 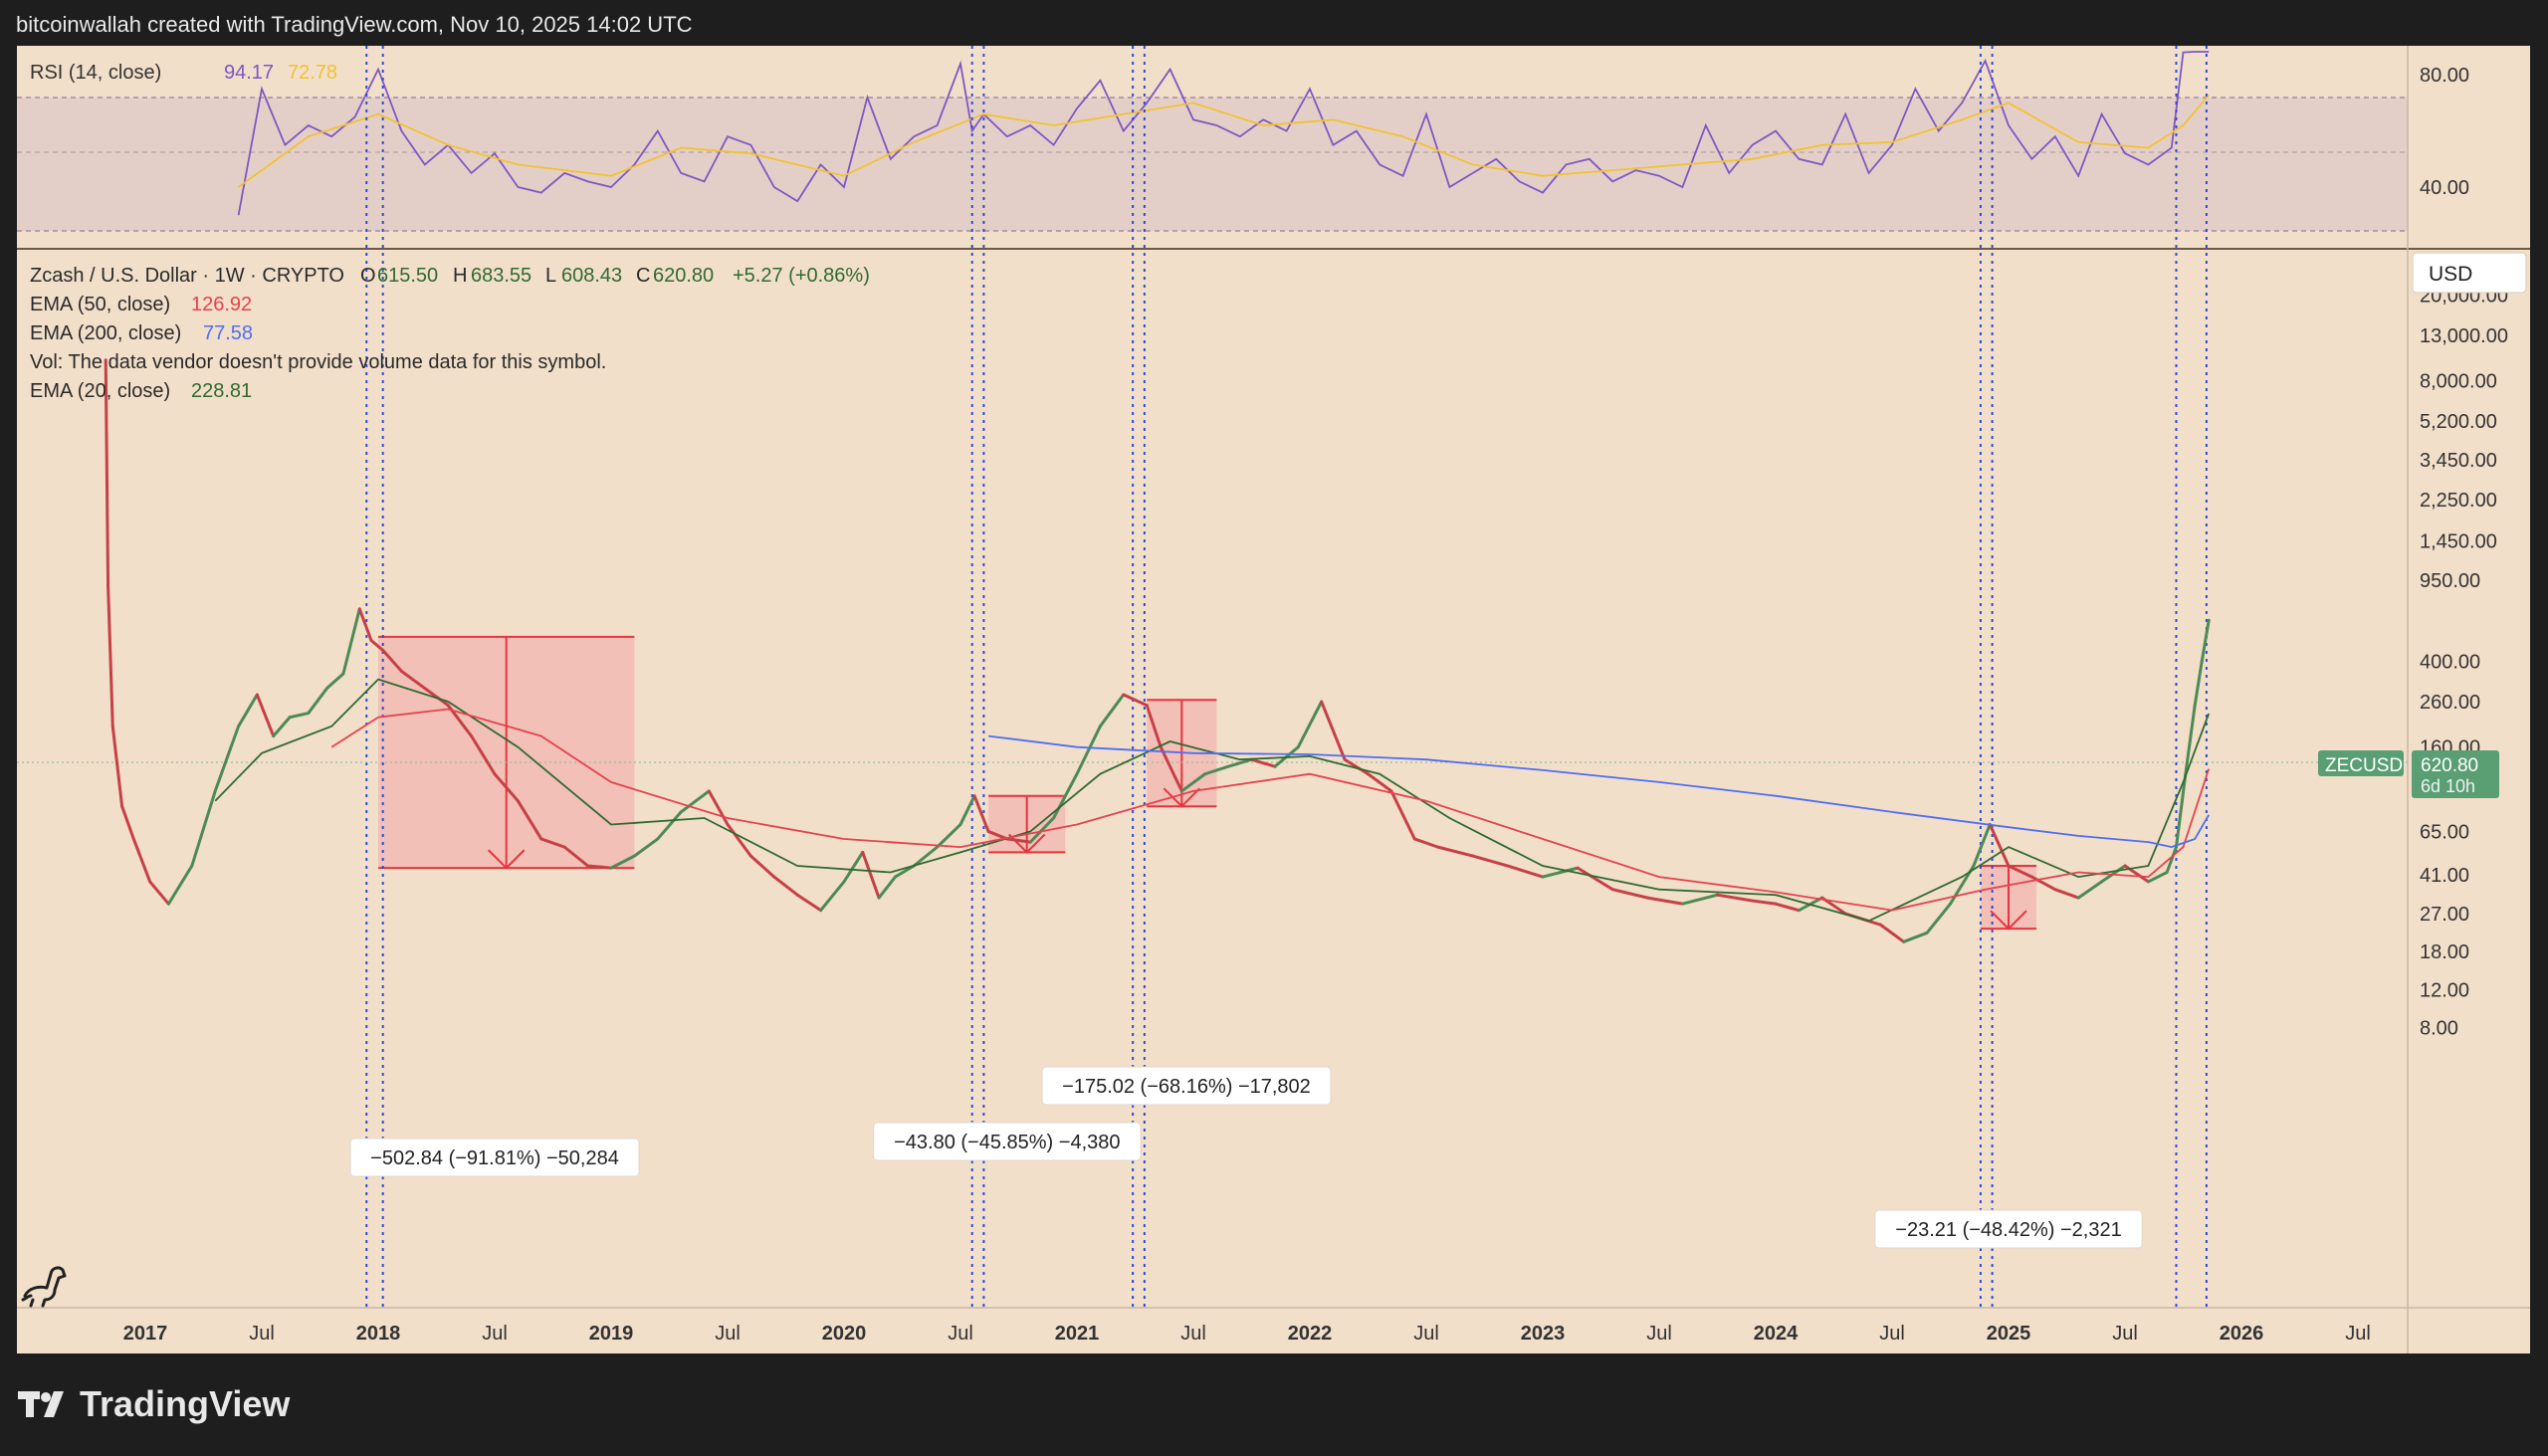 I want to click on rsi-band, so click(x=1212, y=164).